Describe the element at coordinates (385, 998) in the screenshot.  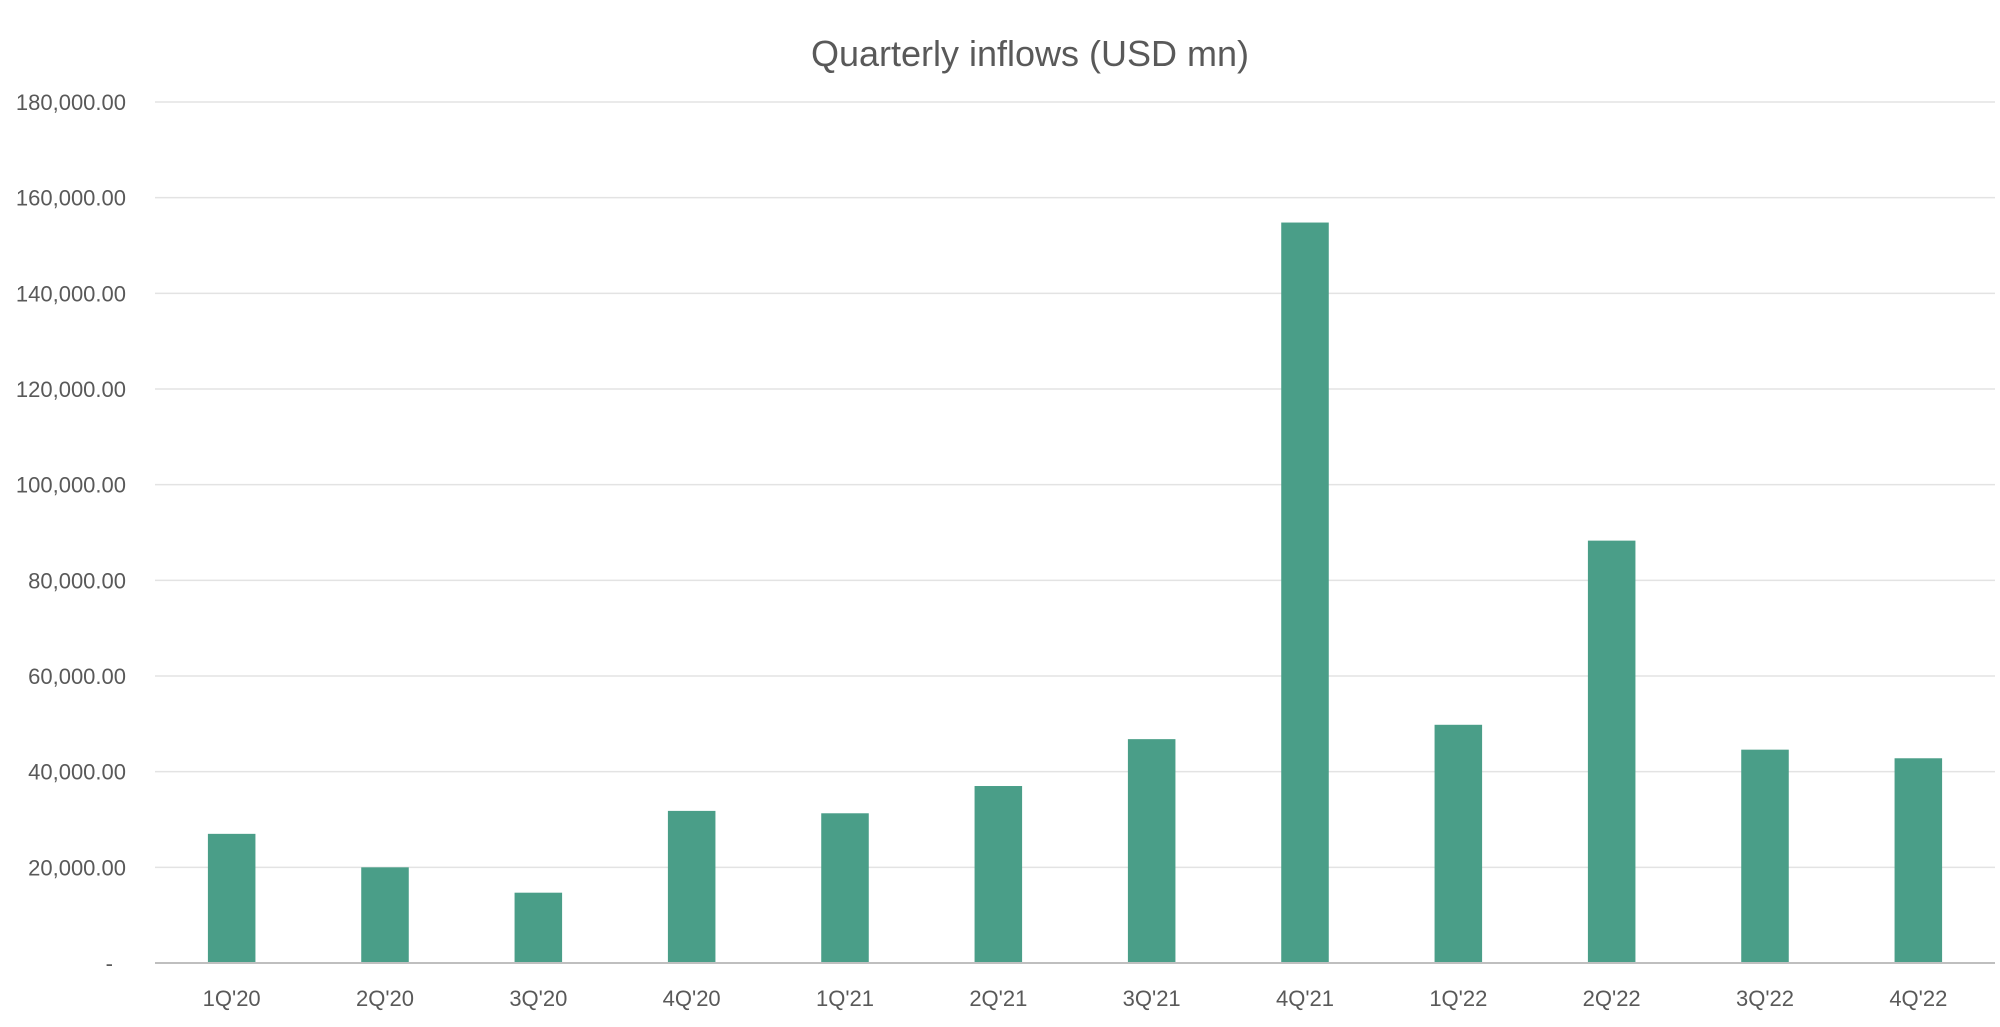
I see `x-tick-label: 2Q'20` at that location.